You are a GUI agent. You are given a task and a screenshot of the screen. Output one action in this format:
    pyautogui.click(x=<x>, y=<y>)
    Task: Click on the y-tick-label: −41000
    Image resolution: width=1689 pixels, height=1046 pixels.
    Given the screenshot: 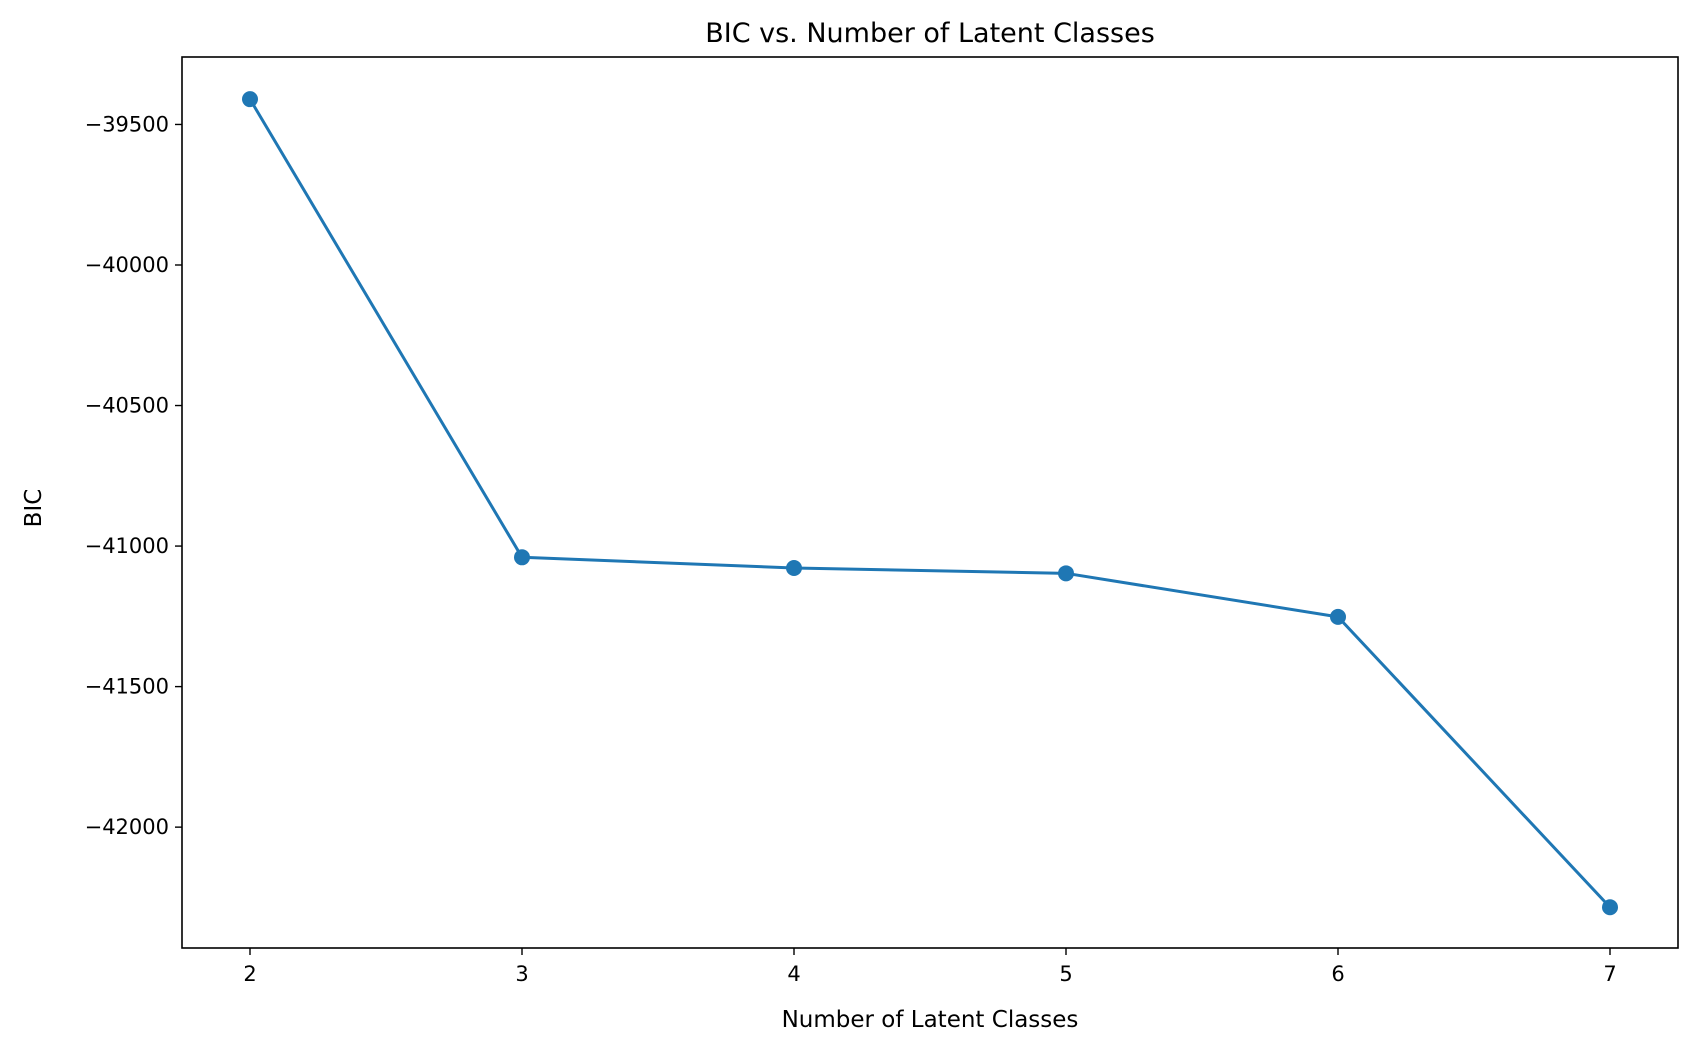 What is the action you would take?
    pyautogui.click(x=127, y=546)
    